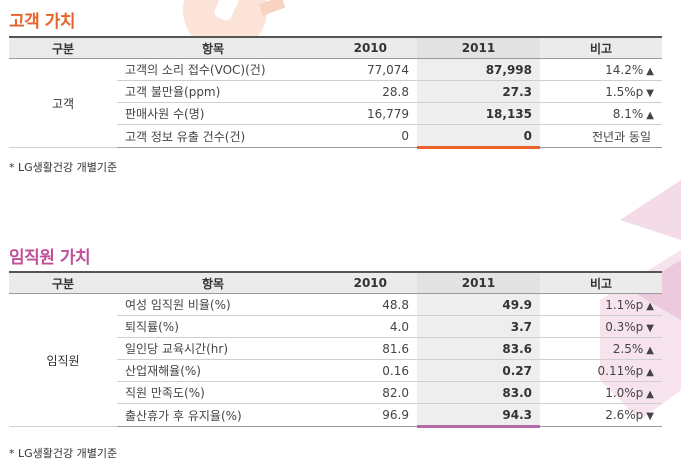 This screenshot has width=681, height=471. What do you see at coordinates (213, 69) in the screenshot?
I see `item-cell: 고객의 소리 접수(VOC)(건)` at bounding box center [213, 69].